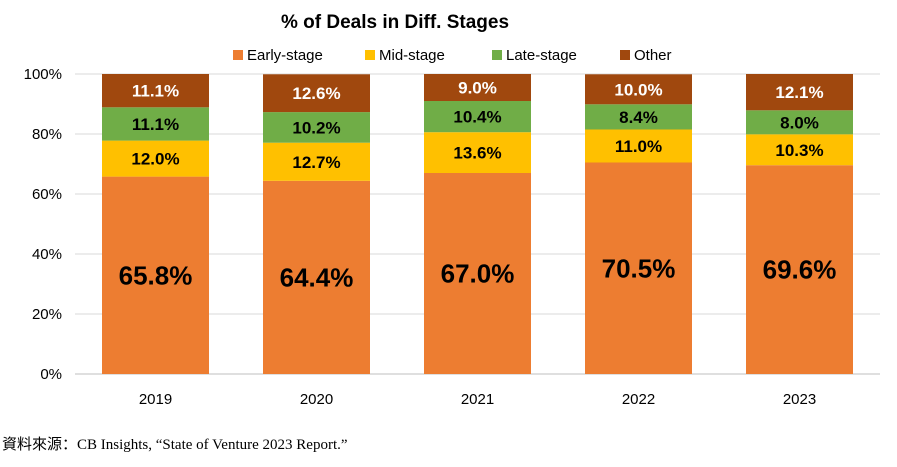  Describe the element at coordinates (43, 74) in the screenshot. I see `y-tick-label: 100%` at that location.